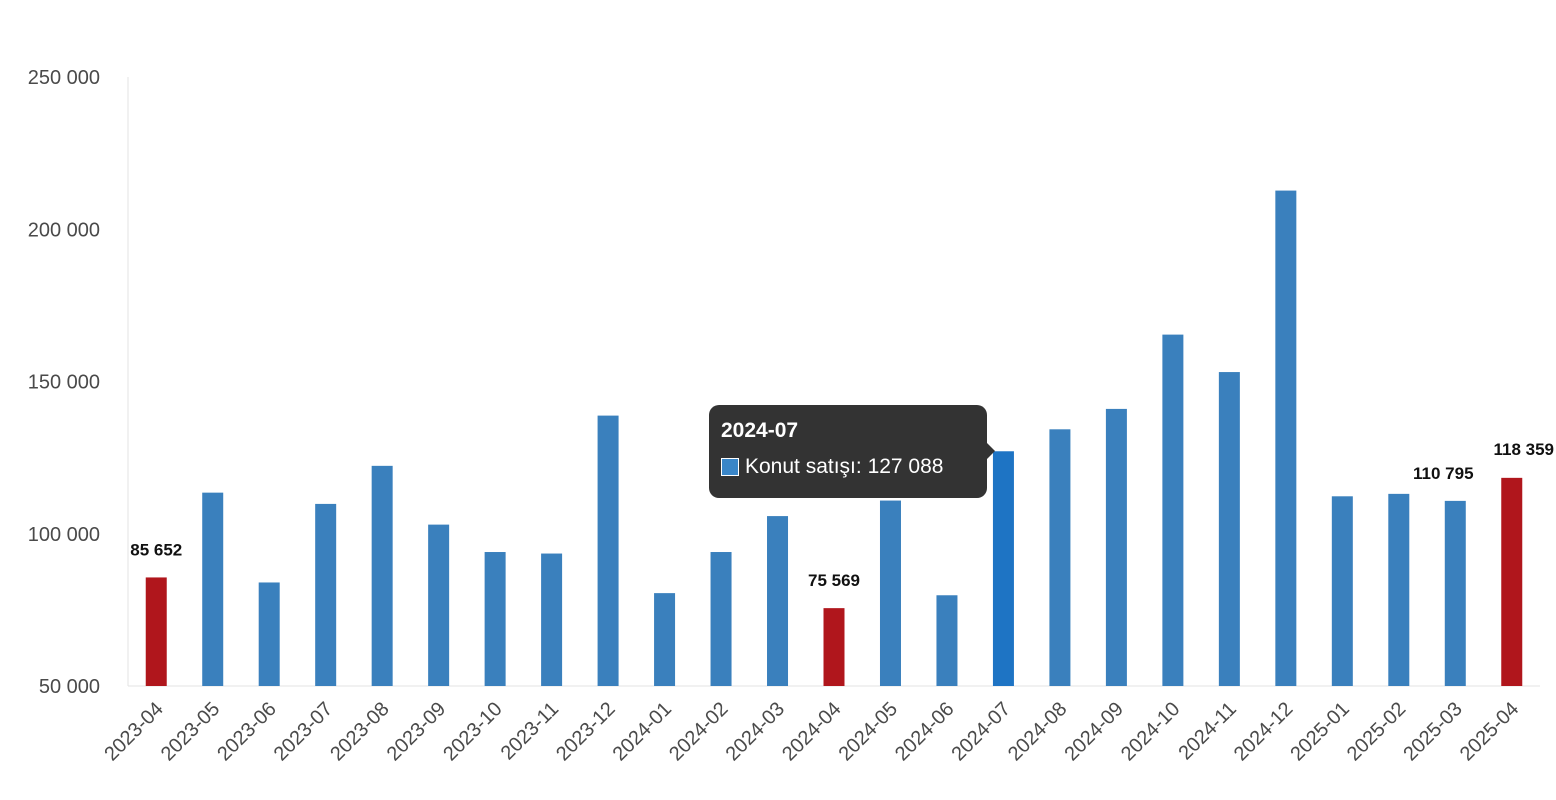  I want to click on y-tick-label: 50 000, so click(69, 687).